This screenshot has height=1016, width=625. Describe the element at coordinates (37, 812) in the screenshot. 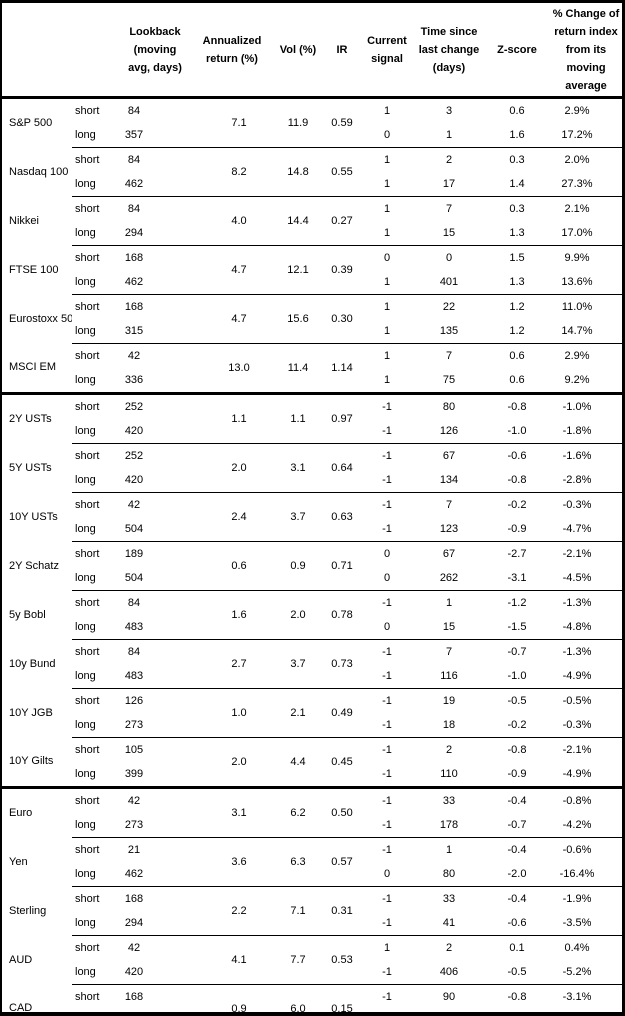

I see `asset-name: Euro` at that location.